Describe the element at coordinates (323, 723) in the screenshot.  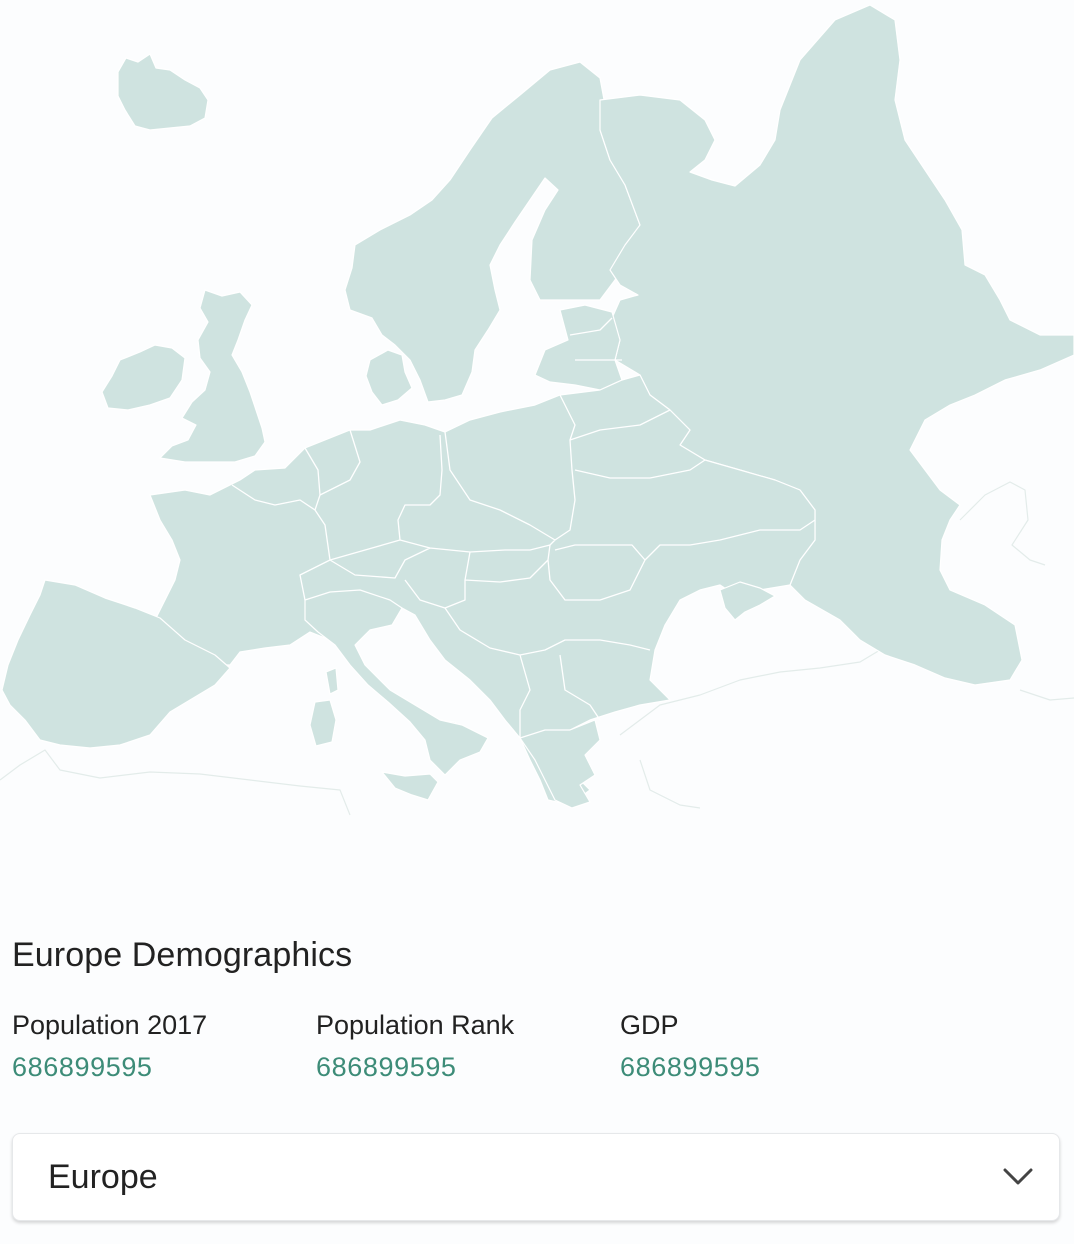
I see `sardinia` at that location.